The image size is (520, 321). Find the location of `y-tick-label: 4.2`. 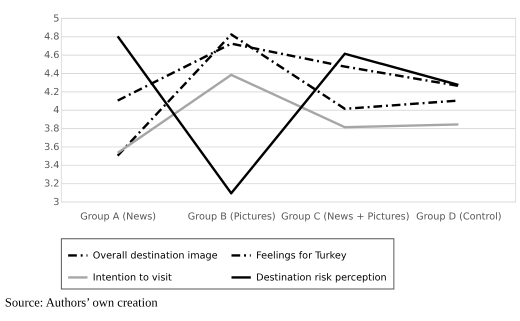

y-tick-label: 4.2 is located at coordinates (52, 92).